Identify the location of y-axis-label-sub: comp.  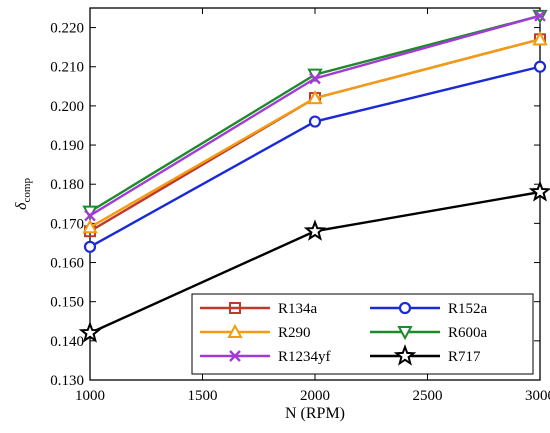
(27, 190).